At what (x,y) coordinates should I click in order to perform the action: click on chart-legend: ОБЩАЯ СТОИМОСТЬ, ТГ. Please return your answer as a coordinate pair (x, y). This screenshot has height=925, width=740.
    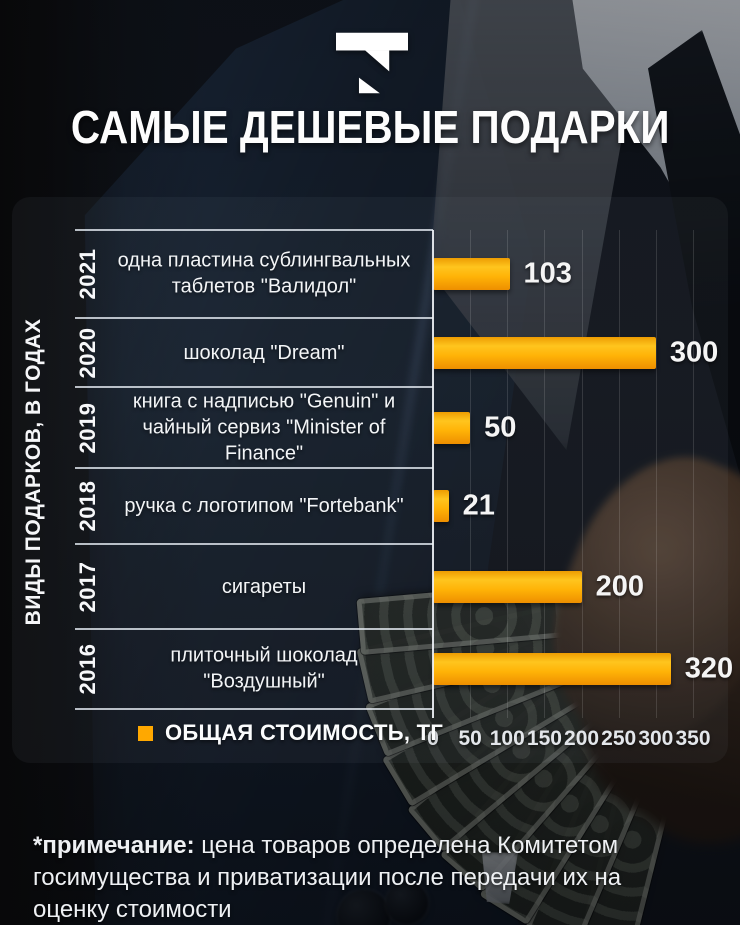
    Looking at the image, I should click on (290, 733).